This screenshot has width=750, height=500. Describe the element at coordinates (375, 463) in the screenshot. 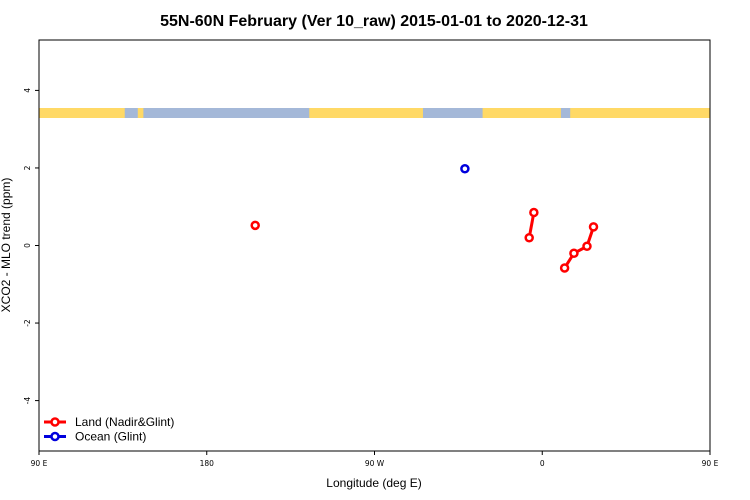

I see `x-tick-label: 90 W` at that location.